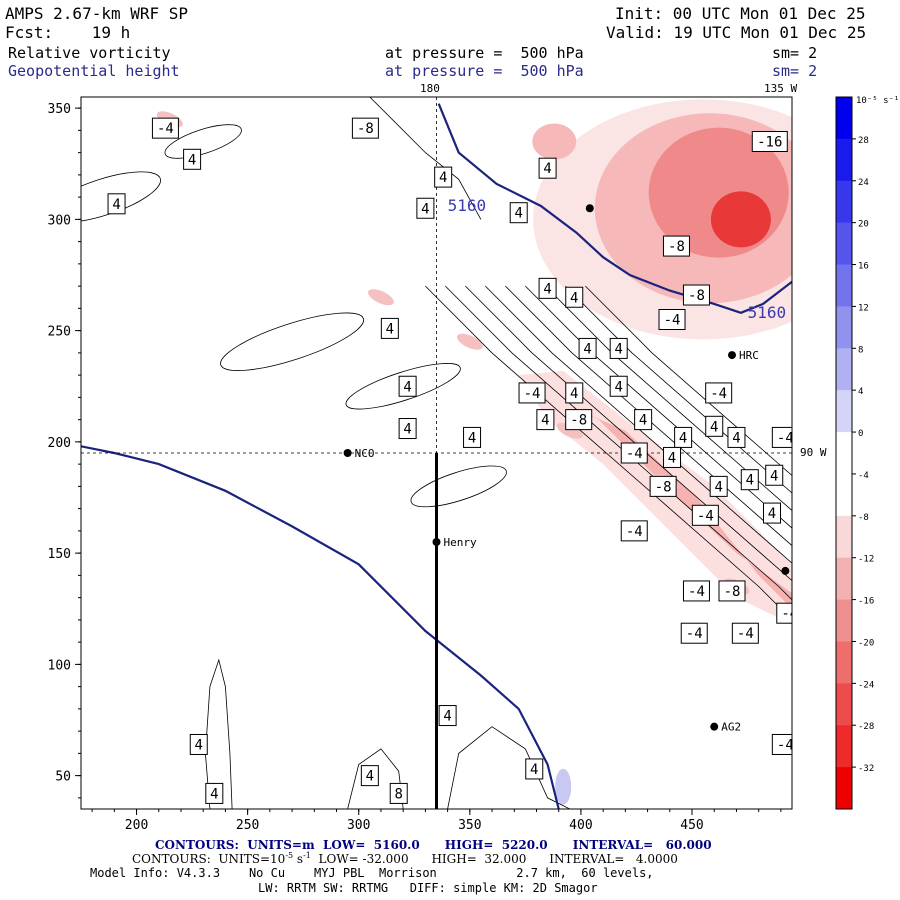  Describe the element at coordinates (863, 476) in the screenshot. I see `colorbar-label--4: -4` at that location.